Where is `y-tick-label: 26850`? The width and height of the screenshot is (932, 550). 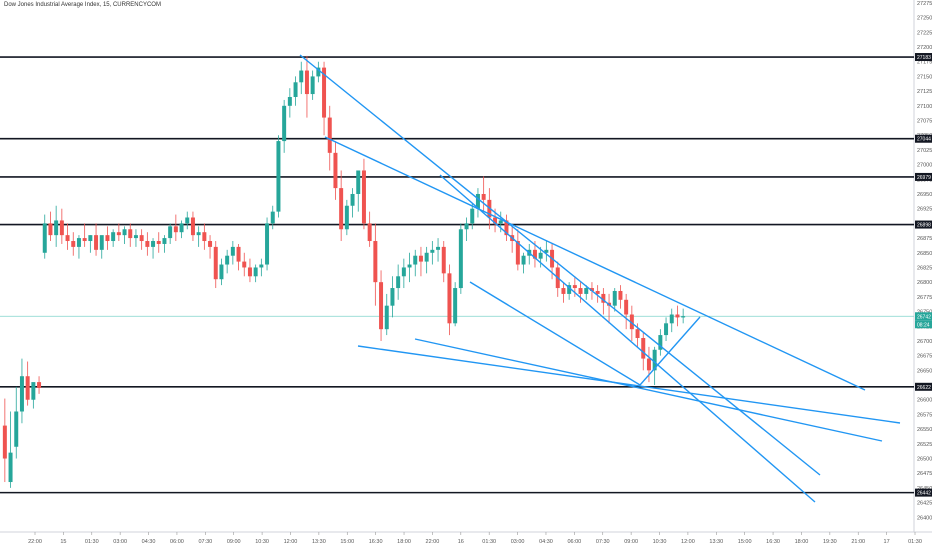 y-tick-label: 26850 is located at coordinates (924, 254).